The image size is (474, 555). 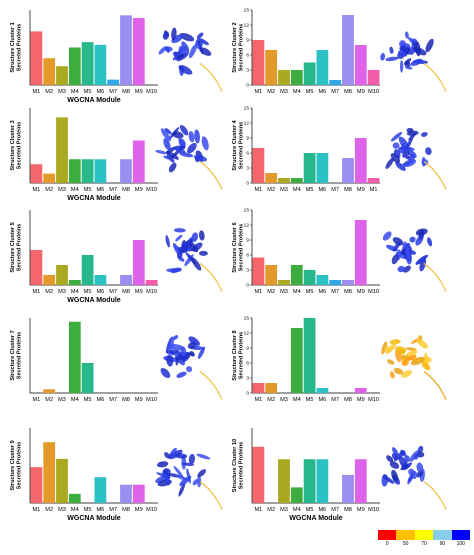 I want to click on y-tick-label: 6, so click(x=247, y=154).